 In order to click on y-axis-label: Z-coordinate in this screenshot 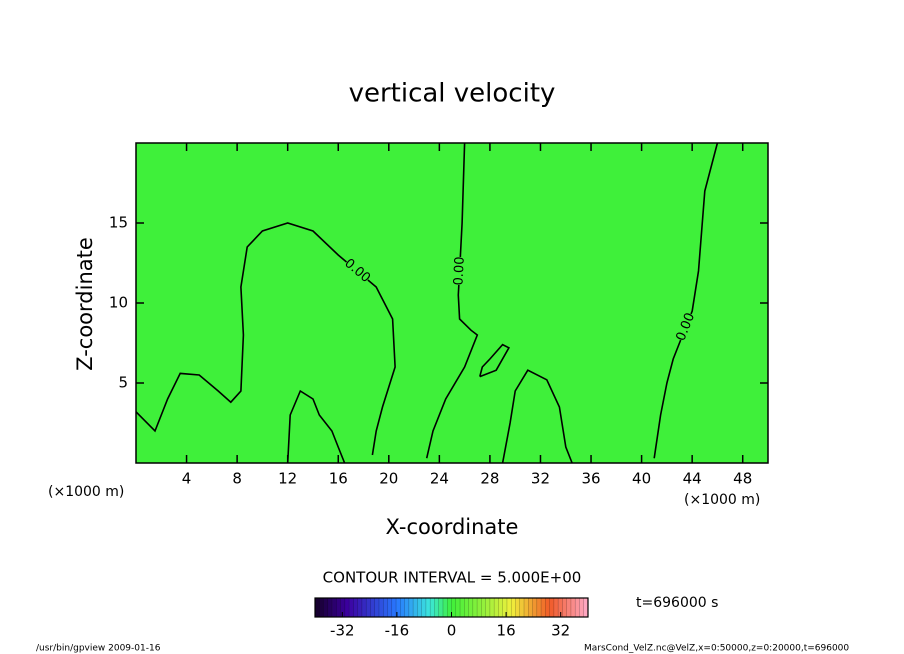, I will do `click(85, 304)`.